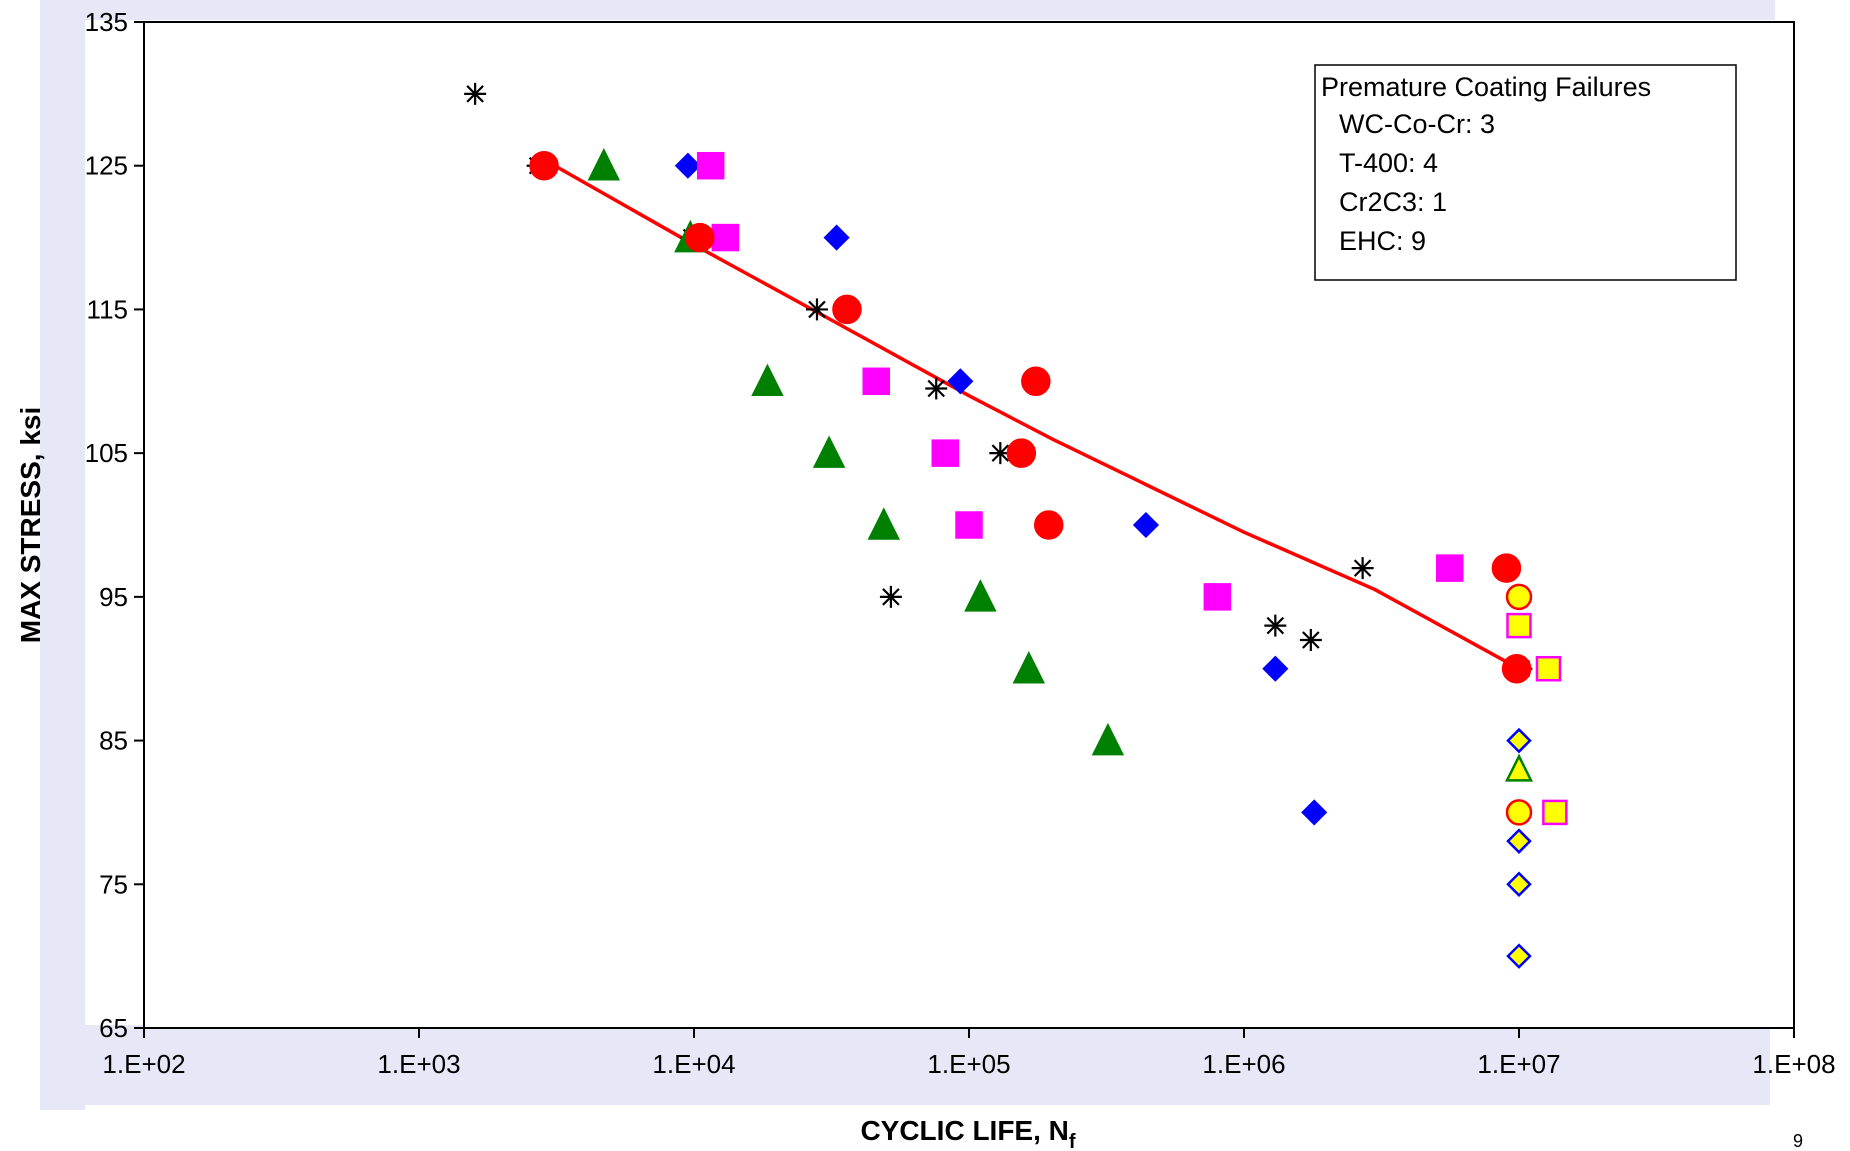  I want to click on x-axis-title: CYCLIC LIFE, Nf, so click(967, 1133).